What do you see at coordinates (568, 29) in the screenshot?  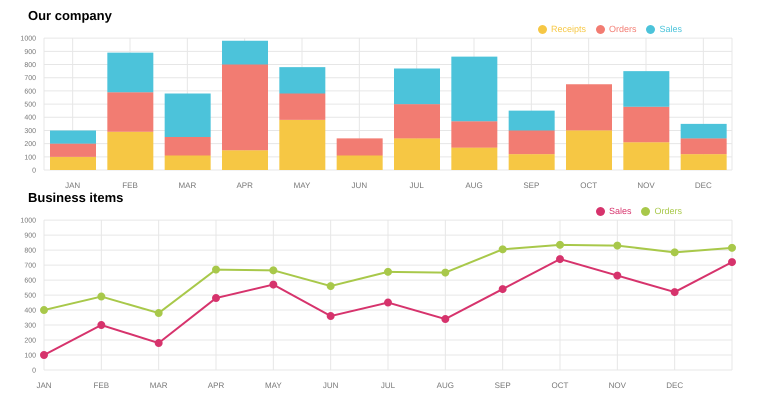 I see `legend-label: Receipts` at bounding box center [568, 29].